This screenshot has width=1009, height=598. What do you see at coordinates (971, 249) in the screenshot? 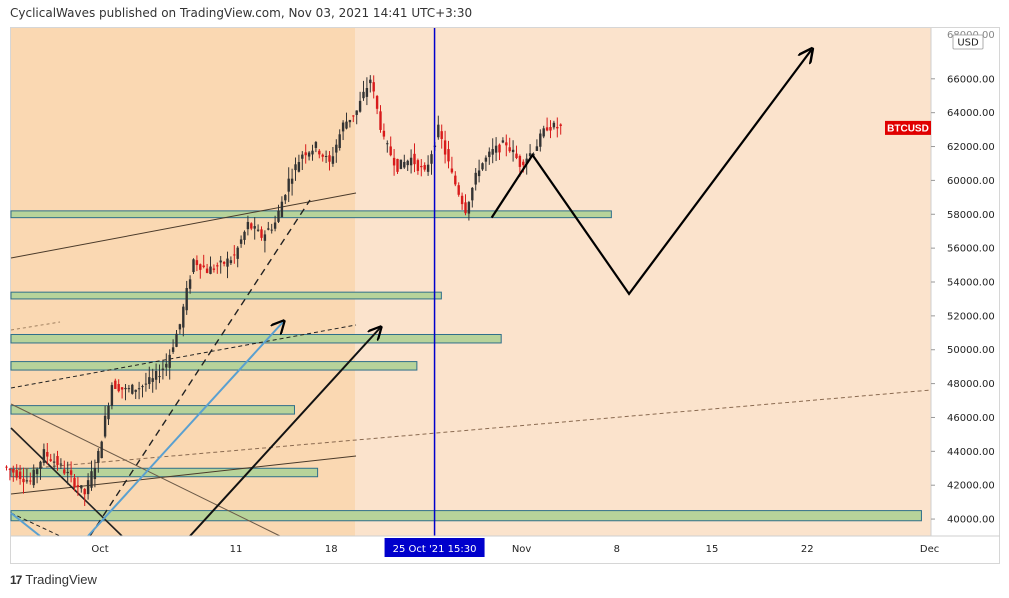
I see `price-tick-label: 56000.00` at bounding box center [971, 249].